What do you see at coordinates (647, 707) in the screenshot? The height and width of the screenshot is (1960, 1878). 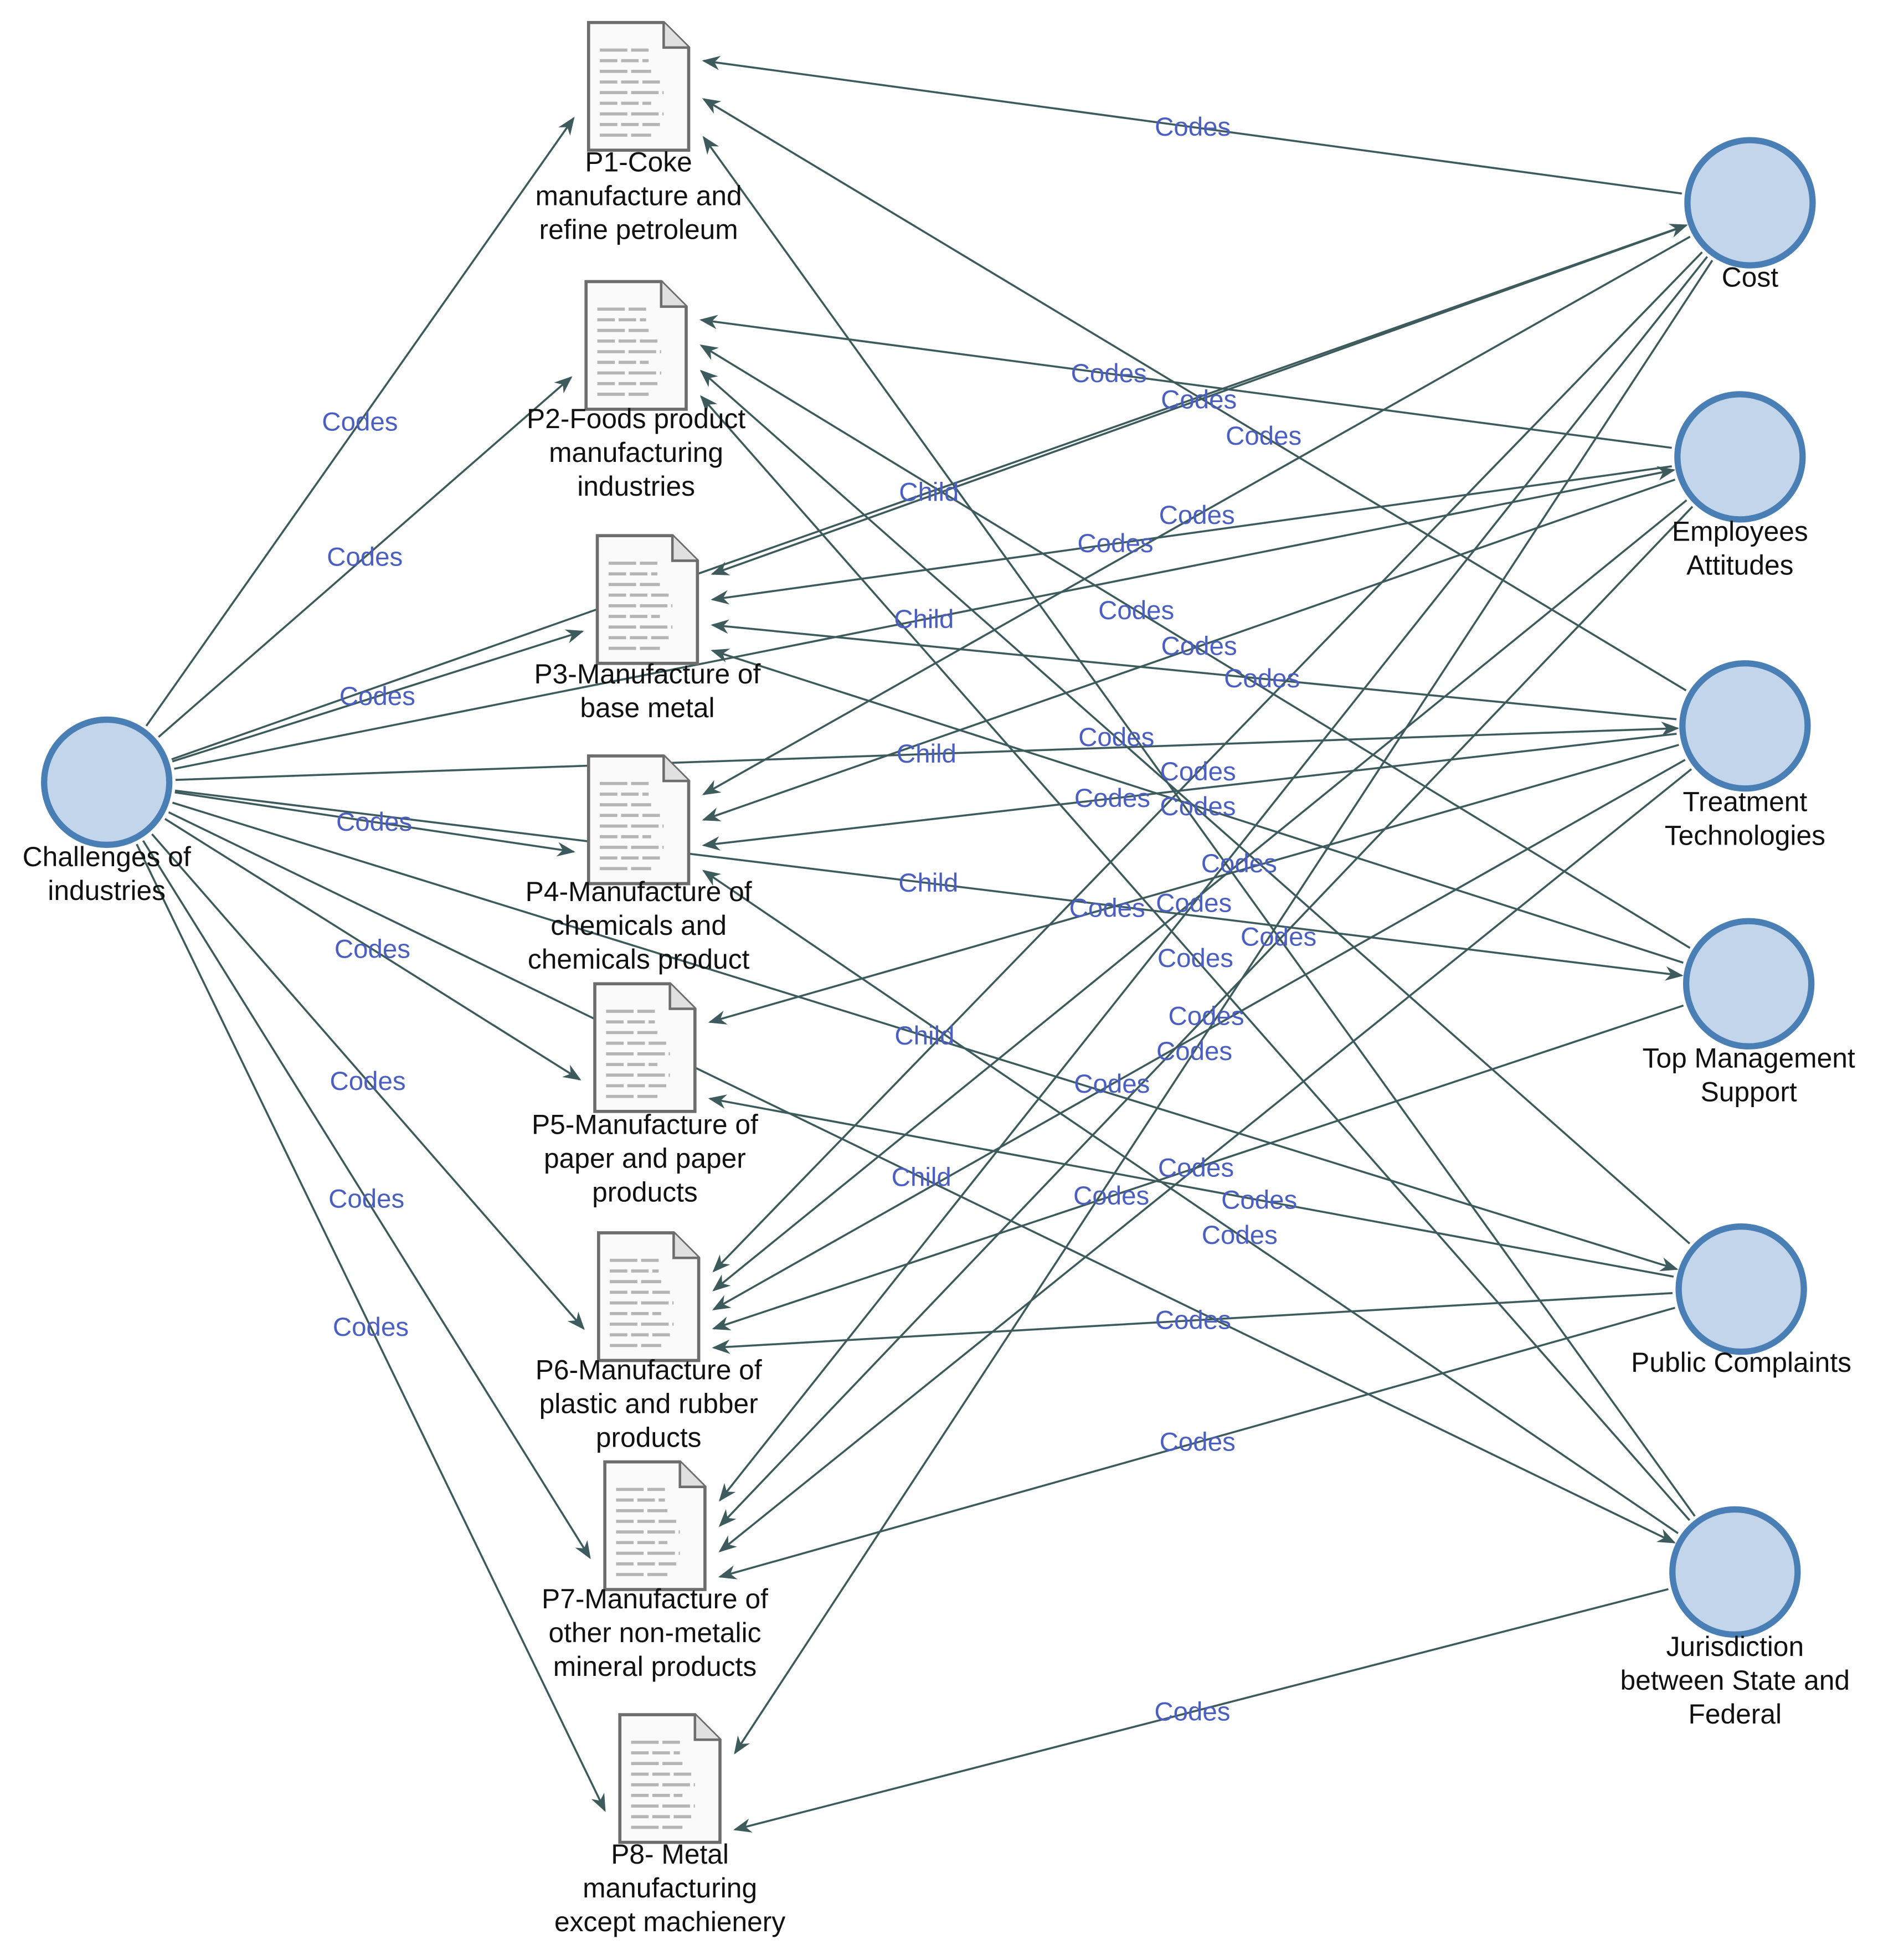 I see `node-label: base metal` at bounding box center [647, 707].